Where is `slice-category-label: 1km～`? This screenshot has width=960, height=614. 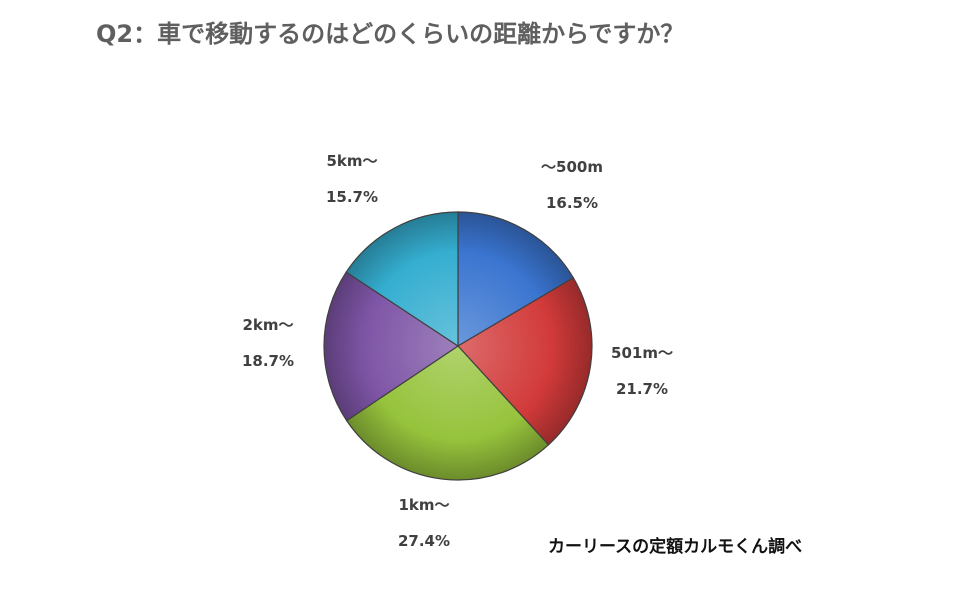 slice-category-label: 1km～ is located at coordinates (423, 505).